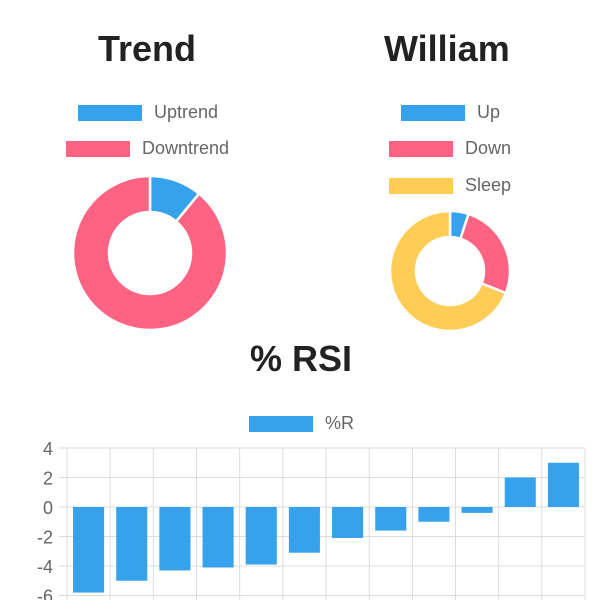  What do you see at coordinates (489, 112) in the screenshot?
I see `legend-label-up: Up` at bounding box center [489, 112].